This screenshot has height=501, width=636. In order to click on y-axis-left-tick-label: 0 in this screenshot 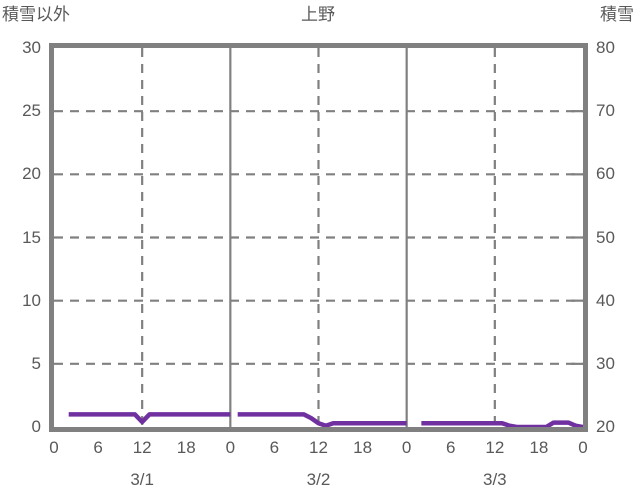, I will do `click(36, 426)`.